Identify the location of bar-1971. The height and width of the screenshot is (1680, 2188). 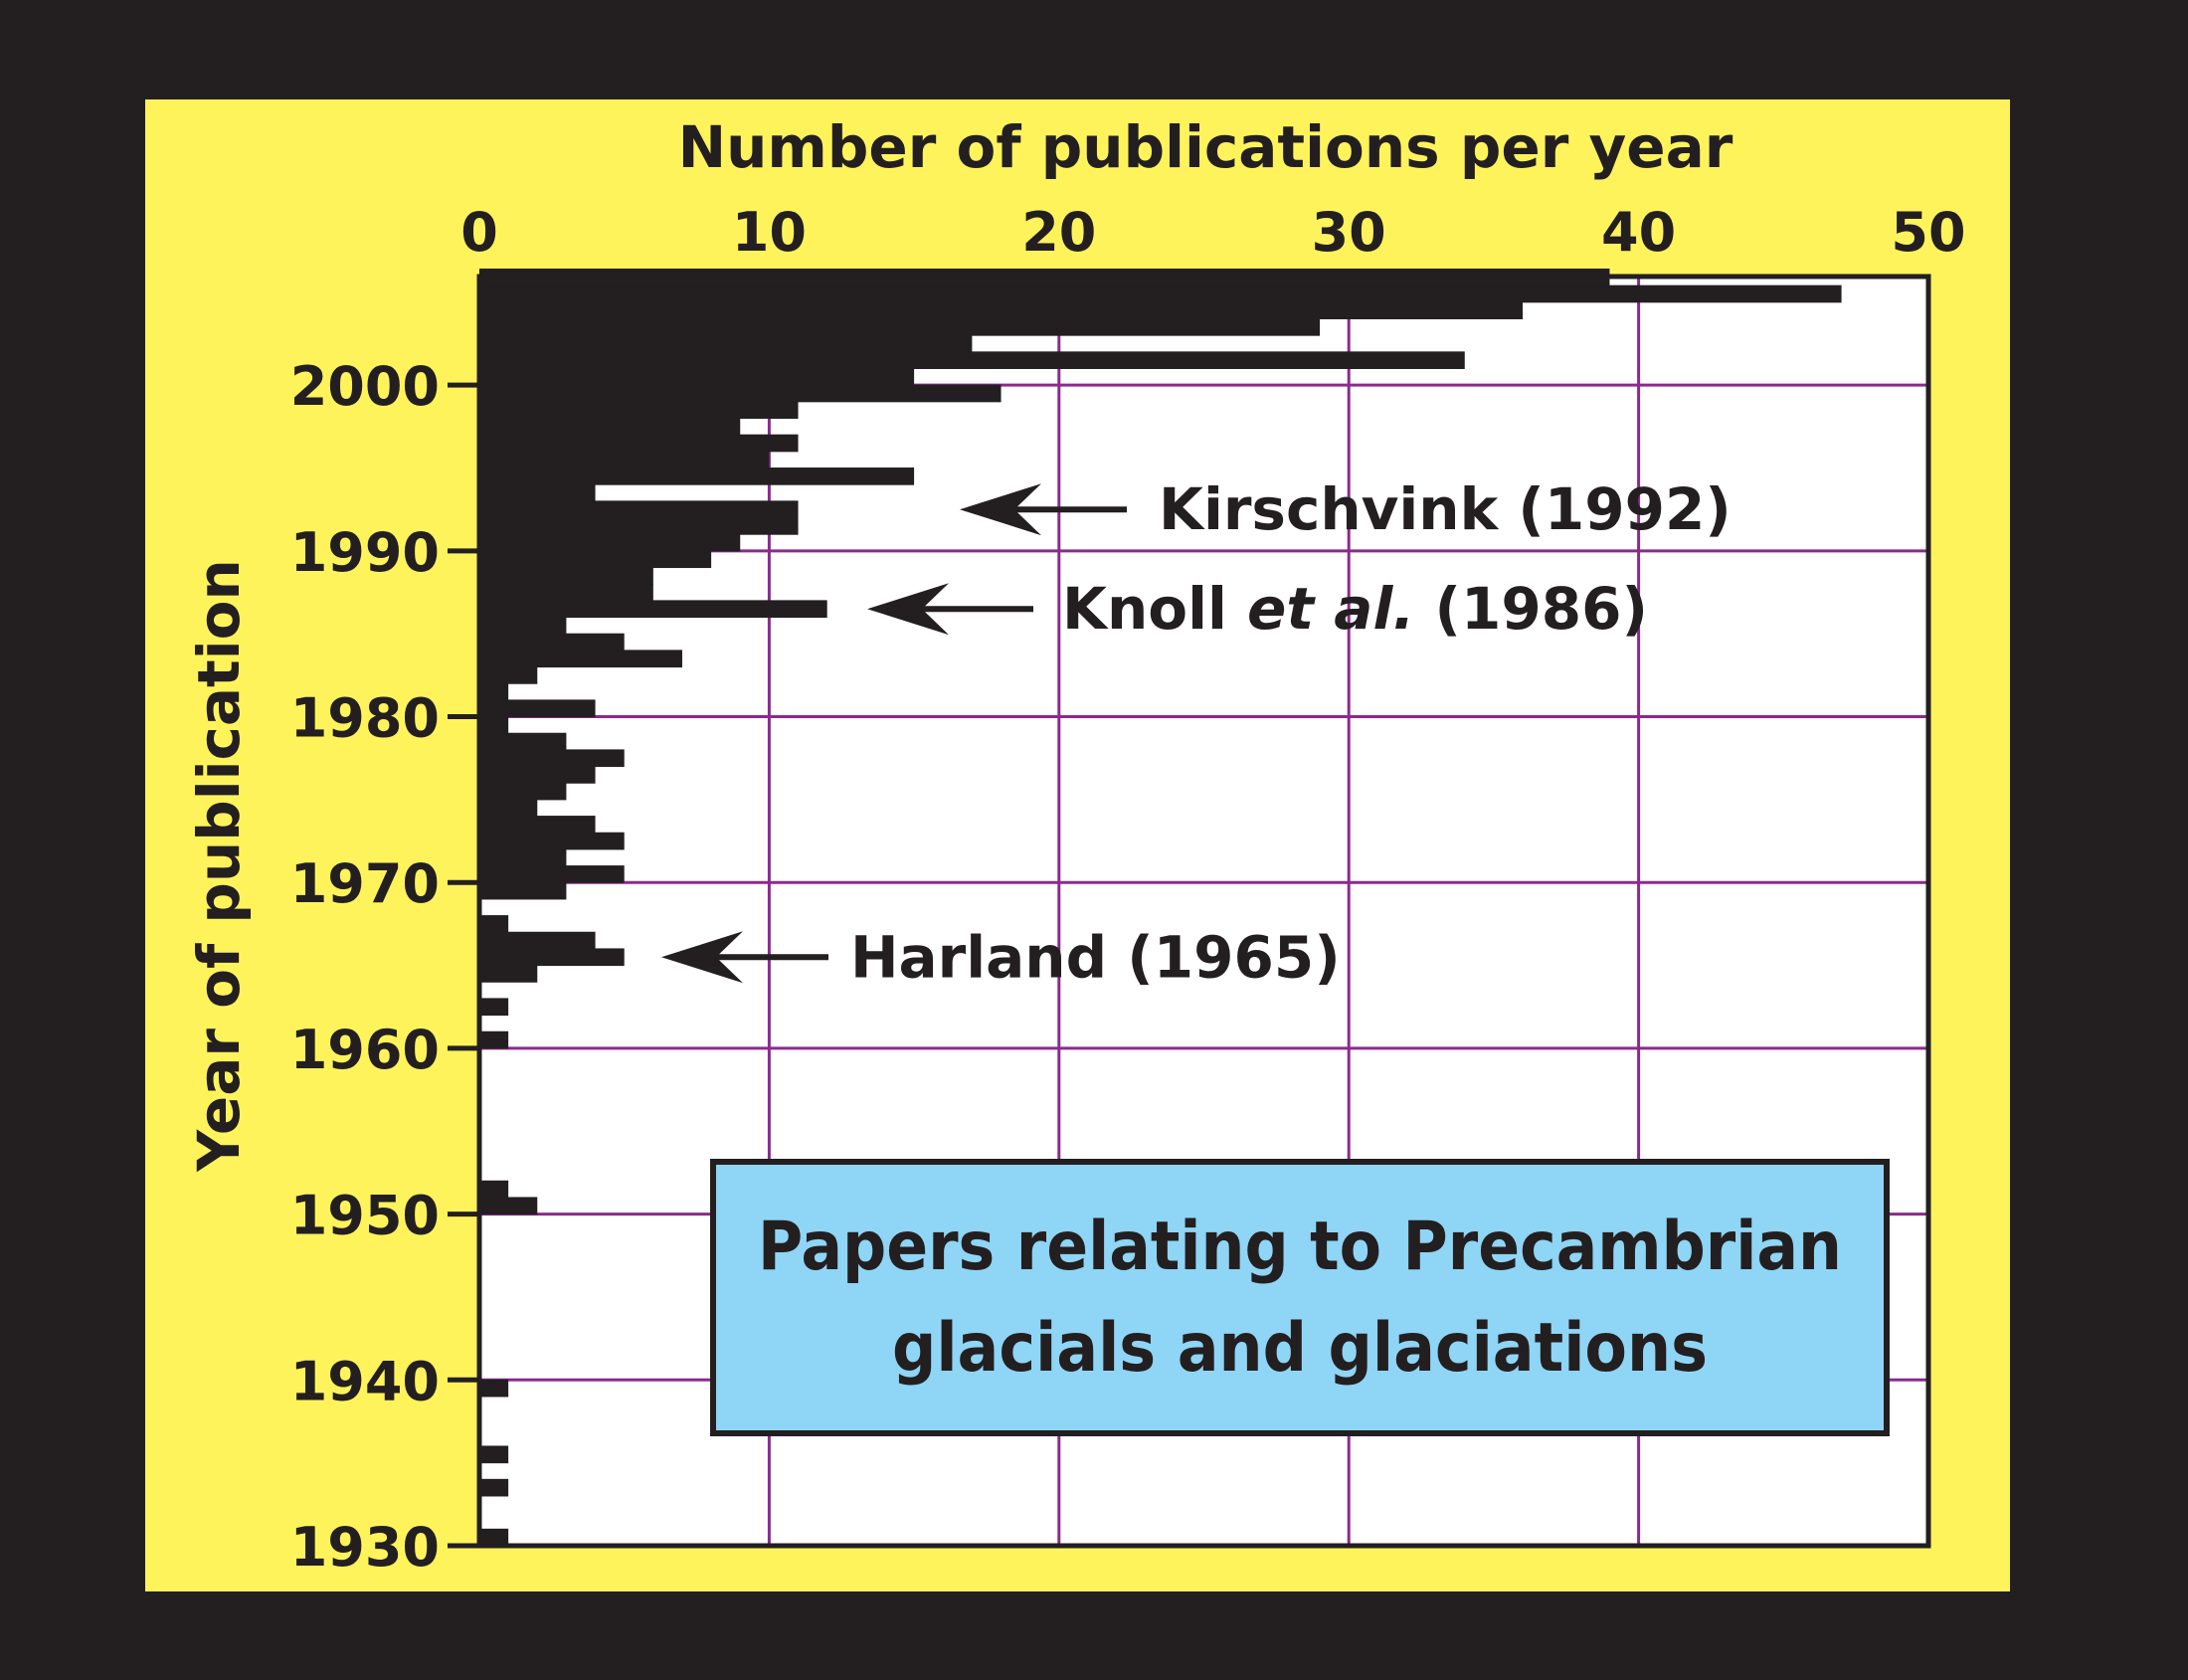
(523, 857).